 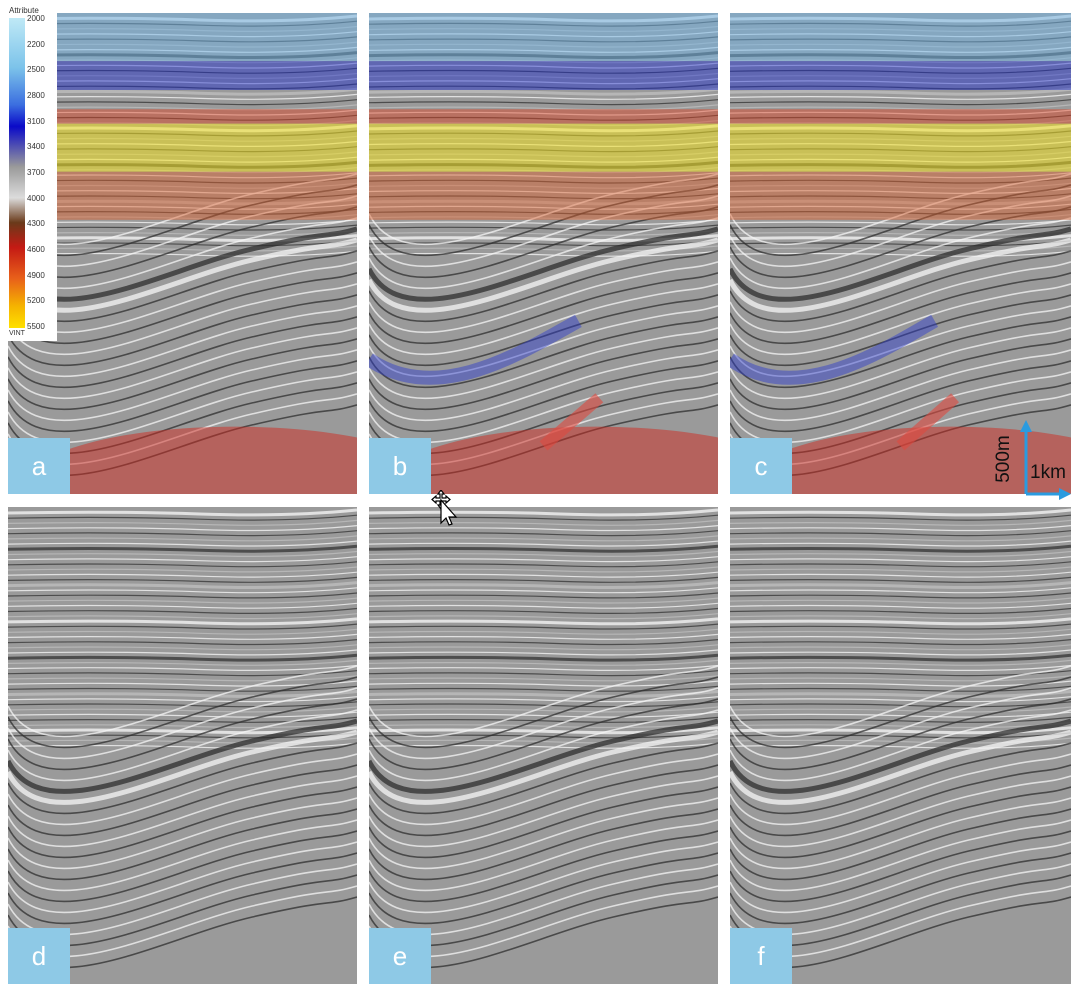 I want to click on scale-horizontal-label: 1km, so click(x=1048, y=472).